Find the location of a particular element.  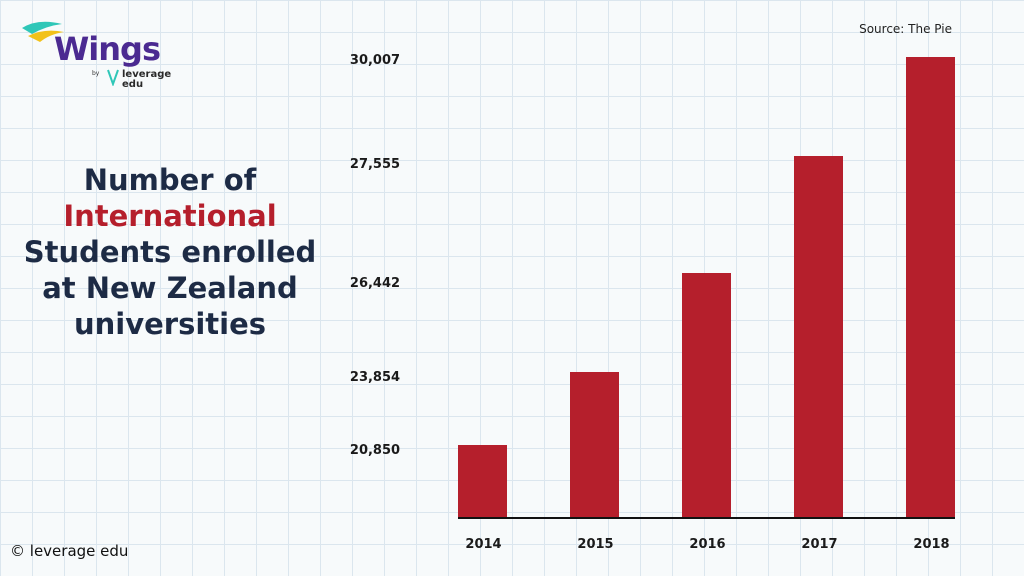

x-tick-label-2017: 2017 is located at coordinates (819, 544).